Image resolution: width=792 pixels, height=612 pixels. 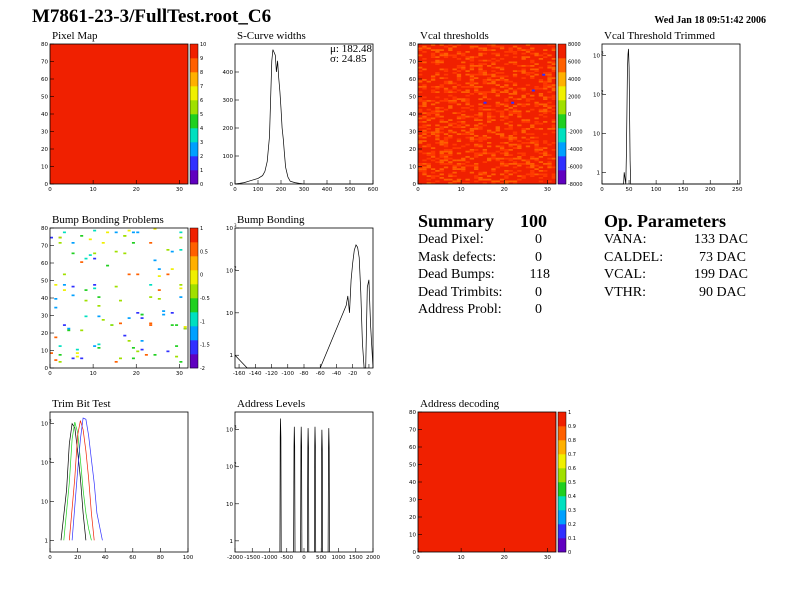 I want to click on op-label: VTHR:, so click(x=625, y=292).